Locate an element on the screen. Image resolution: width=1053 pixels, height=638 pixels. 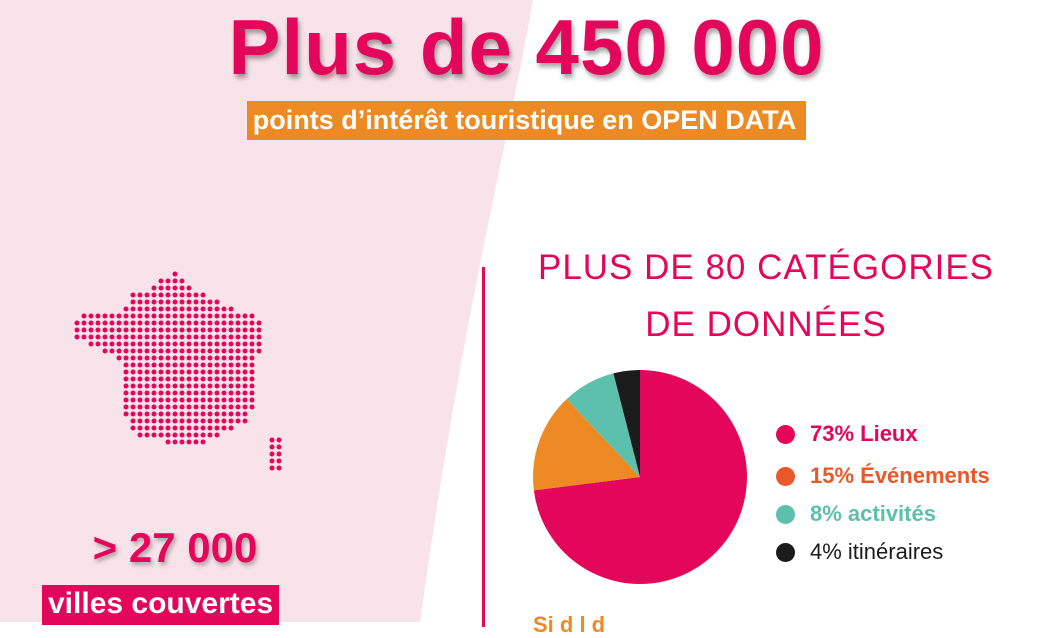
categories-pie-chart is located at coordinates (639, 477).